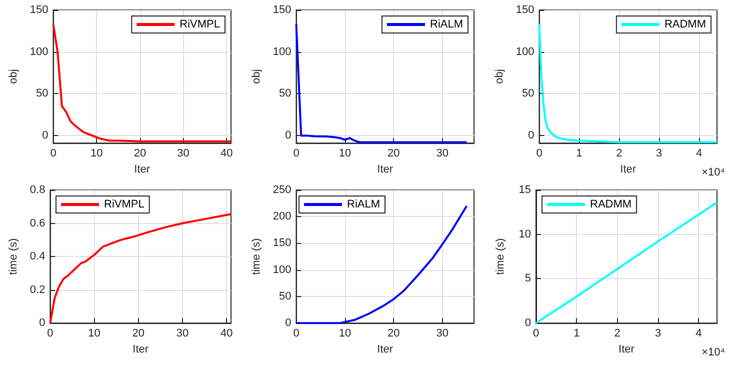 The image size is (730, 387). What do you see at coordinates (38, 190) in the screenshot?
I see `y-tick-label: 0.8` at bounding box center [38, 190].